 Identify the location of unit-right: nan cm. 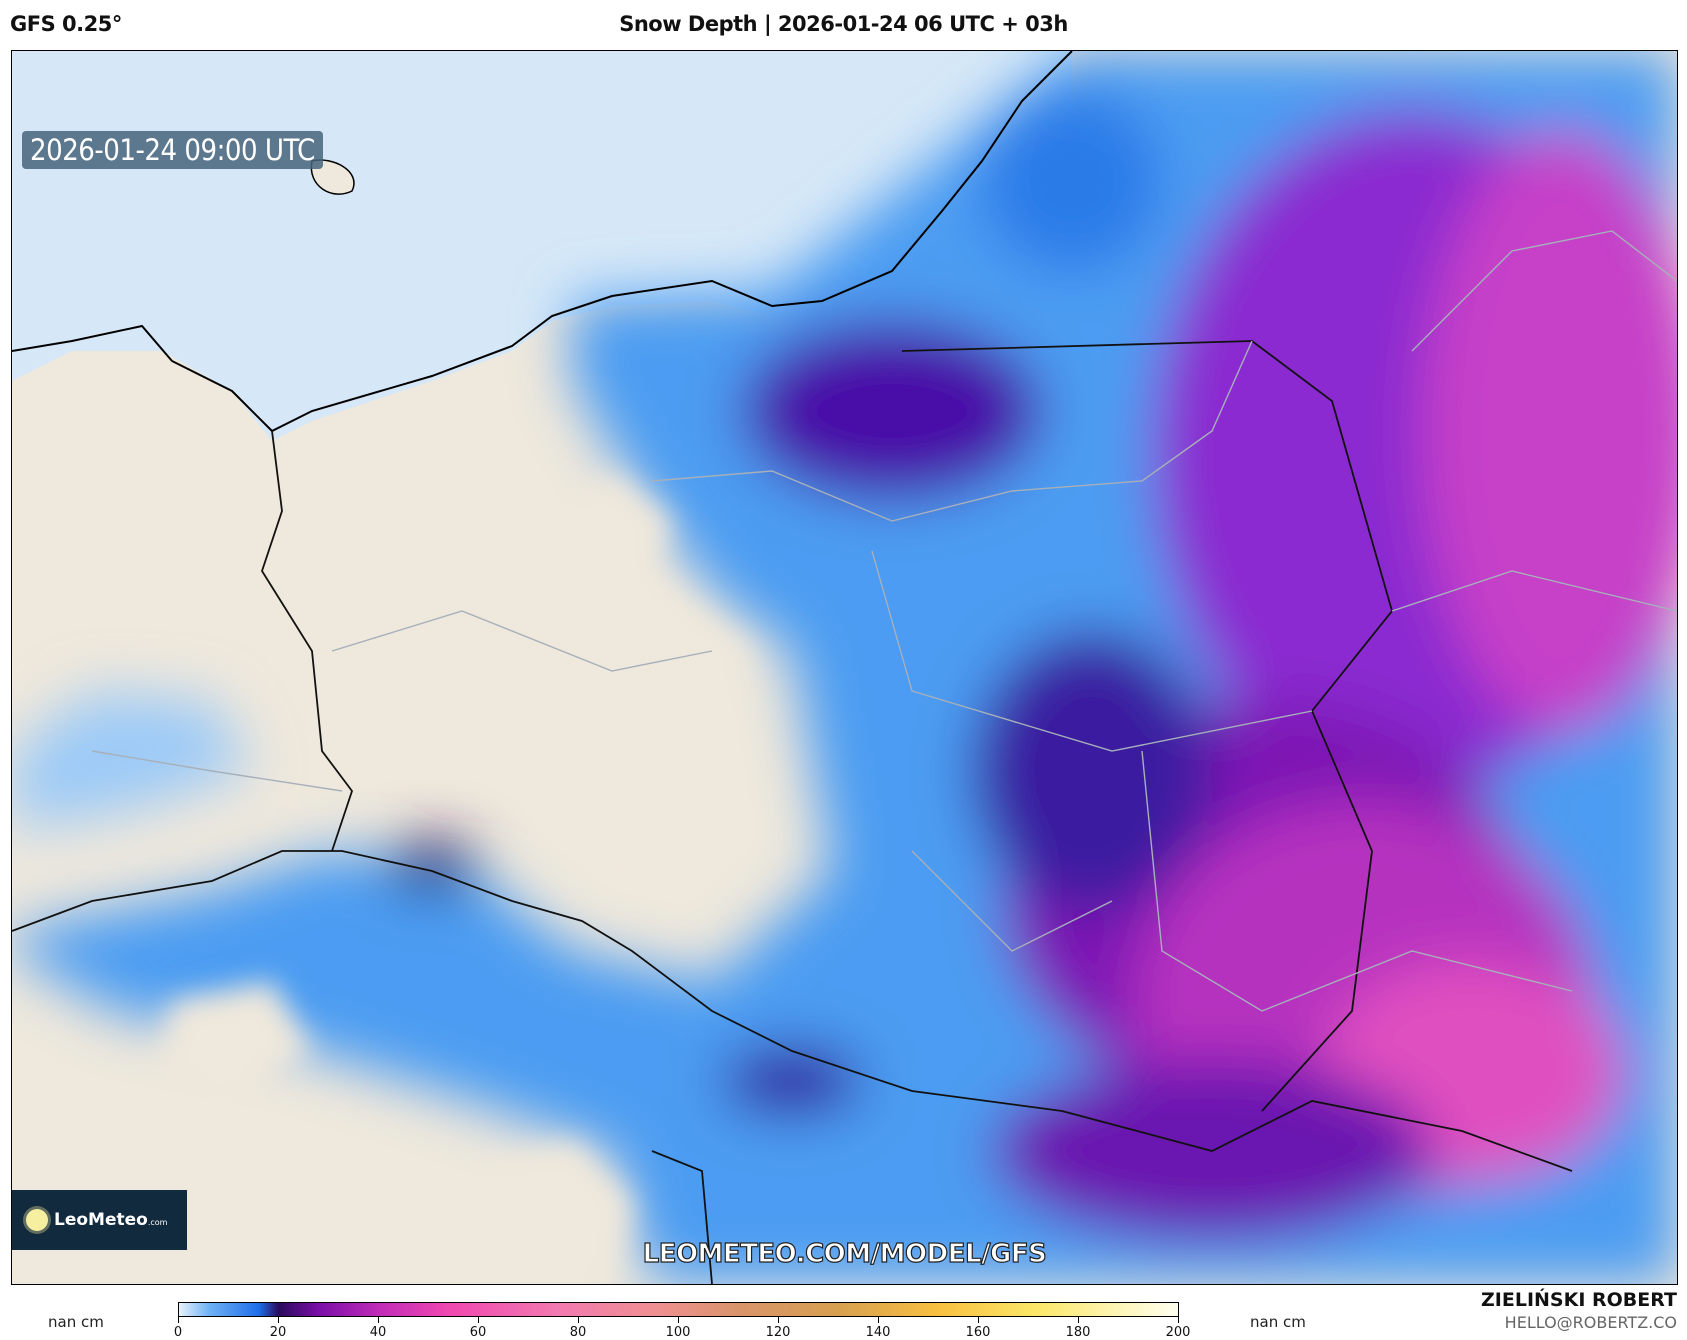
(1278, 1322).